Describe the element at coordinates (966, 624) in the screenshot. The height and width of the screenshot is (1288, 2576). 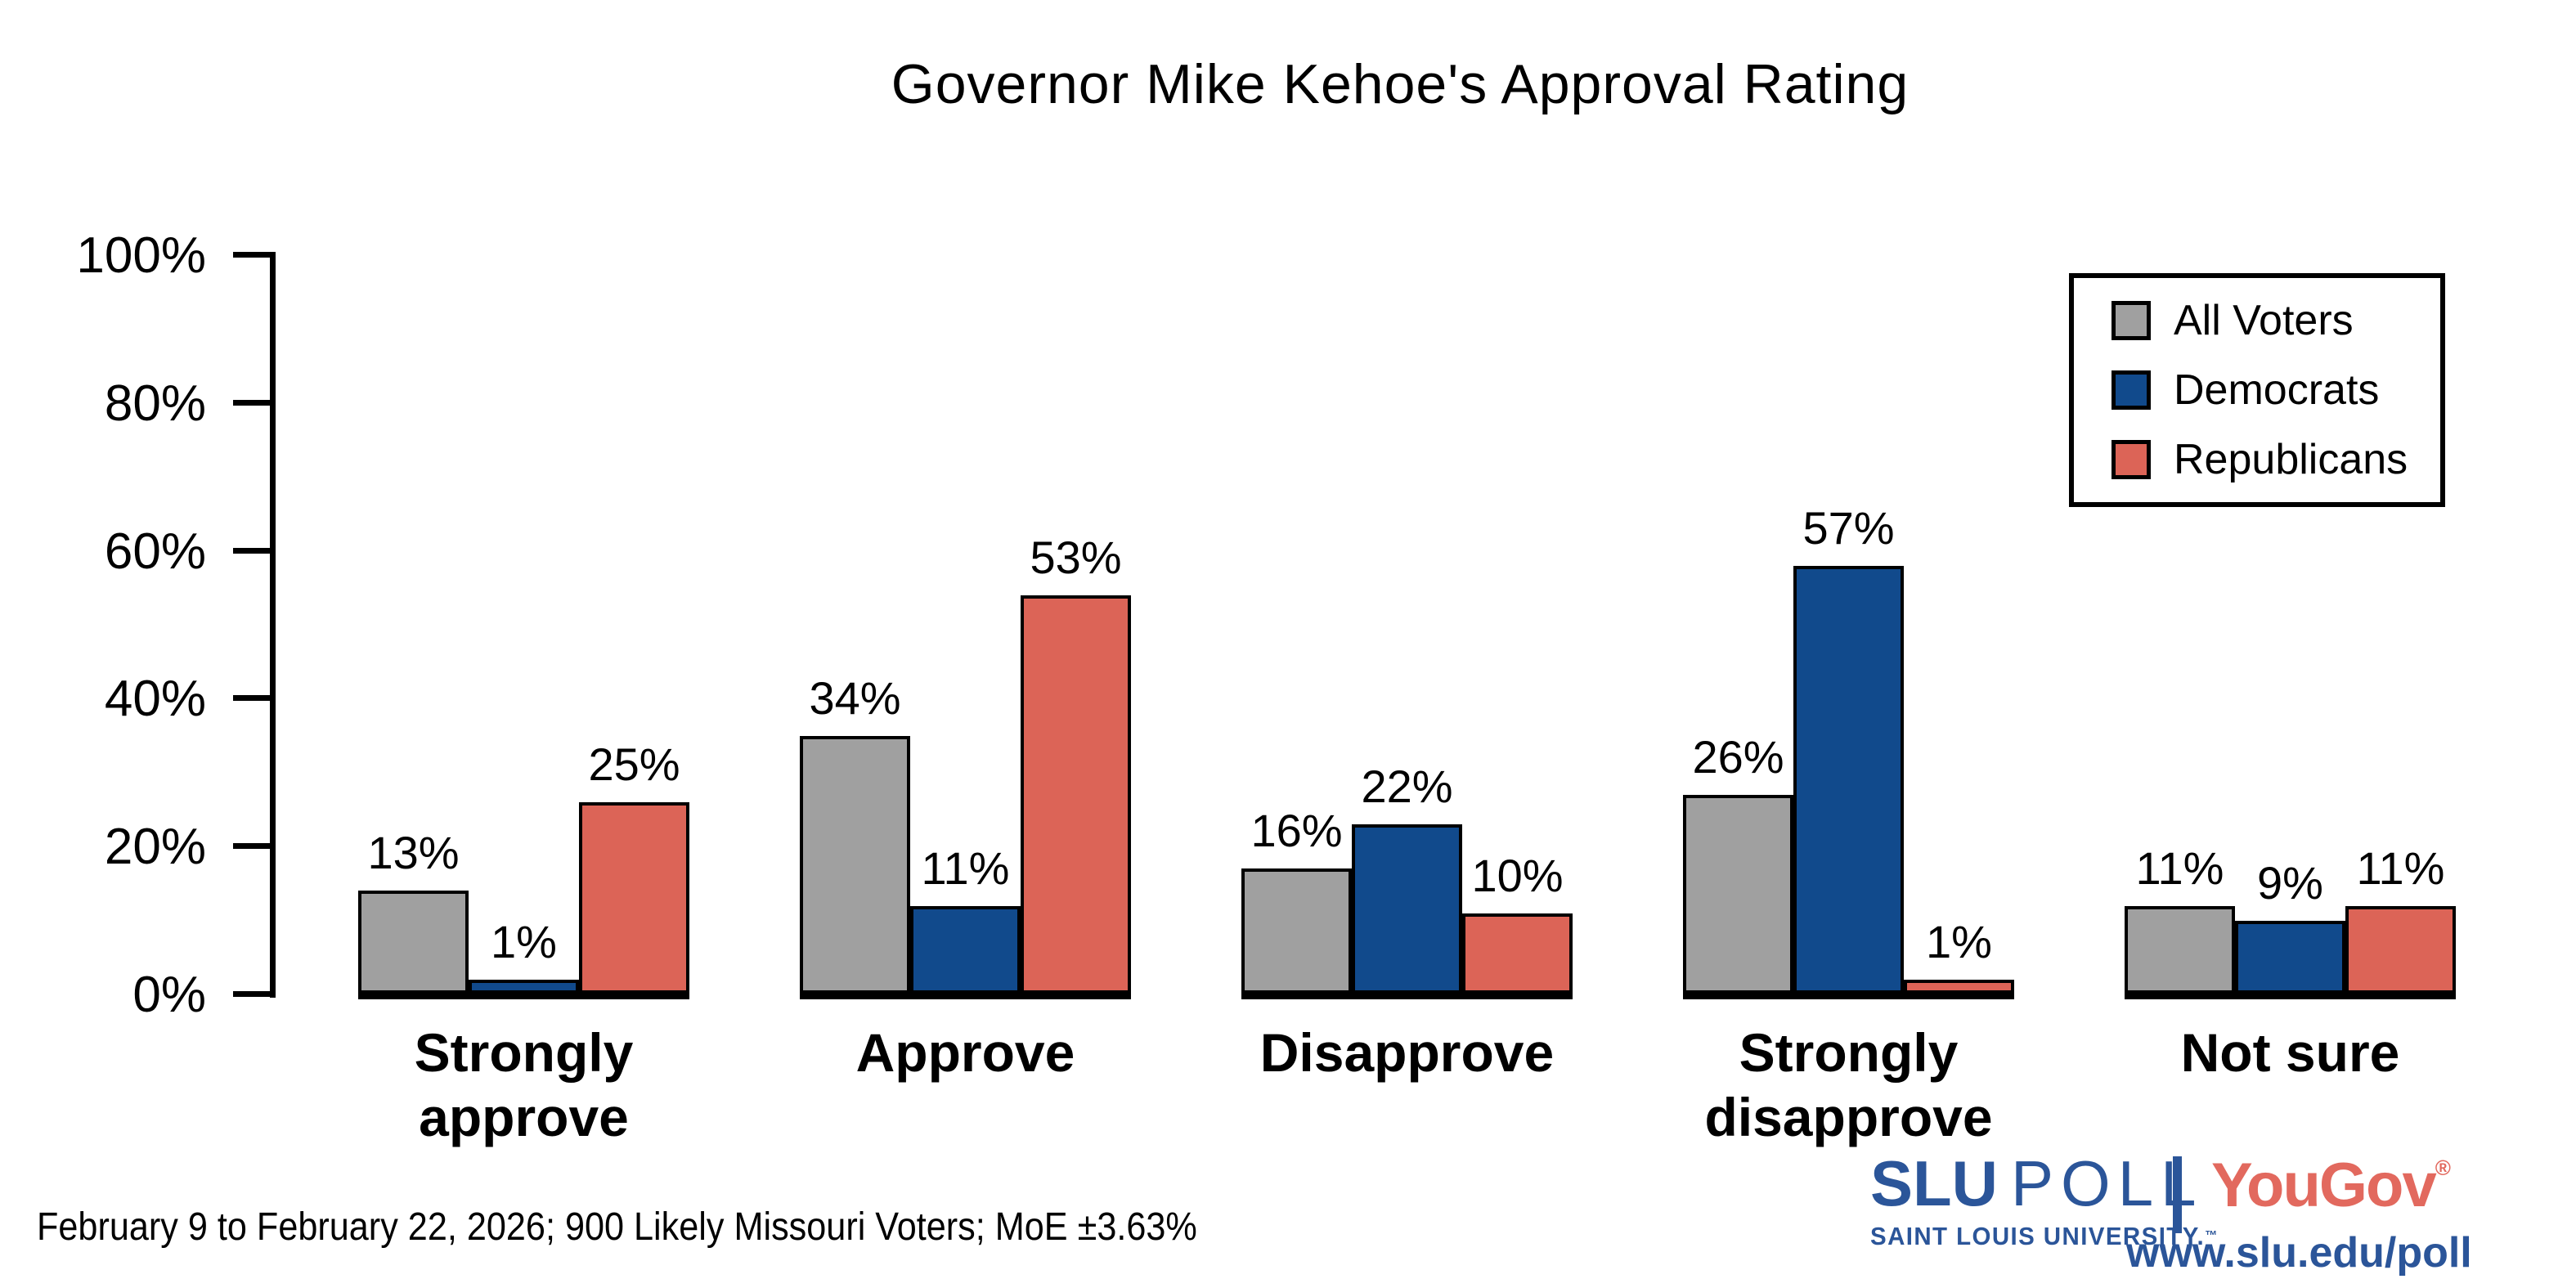
I see `bar-group: 34% 11% 53%` at that location.